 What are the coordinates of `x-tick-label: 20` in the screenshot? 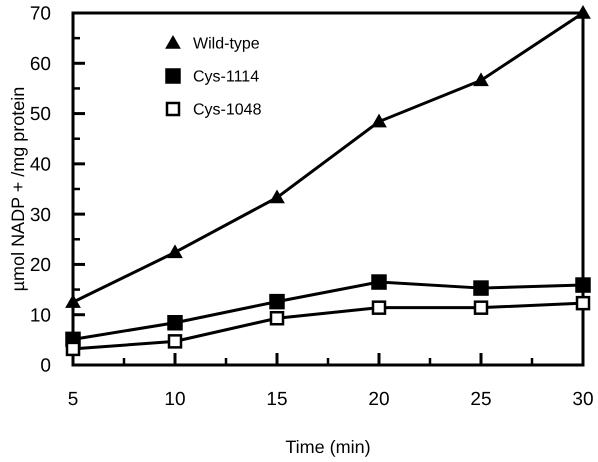 It's located at (379, 399).